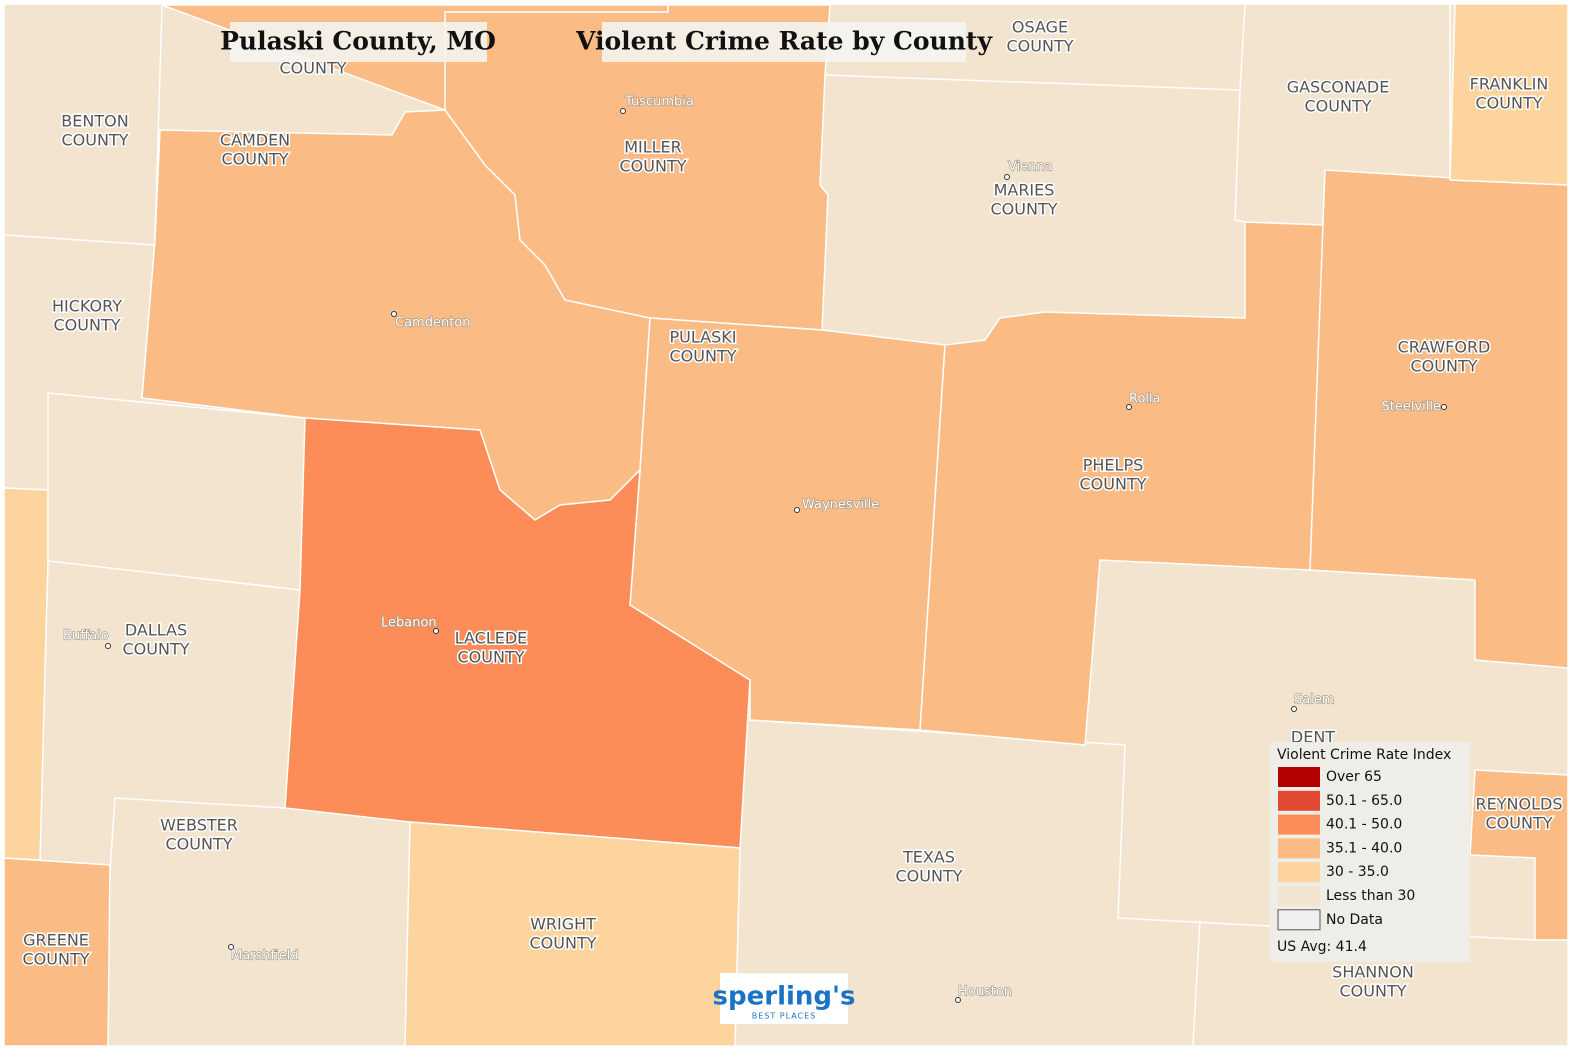 The image size is (1587, 1062). Describe the element at coordinates (1364, 848) in the screenshot. I see `legend-label: 35.1 - 40.0` at that location.